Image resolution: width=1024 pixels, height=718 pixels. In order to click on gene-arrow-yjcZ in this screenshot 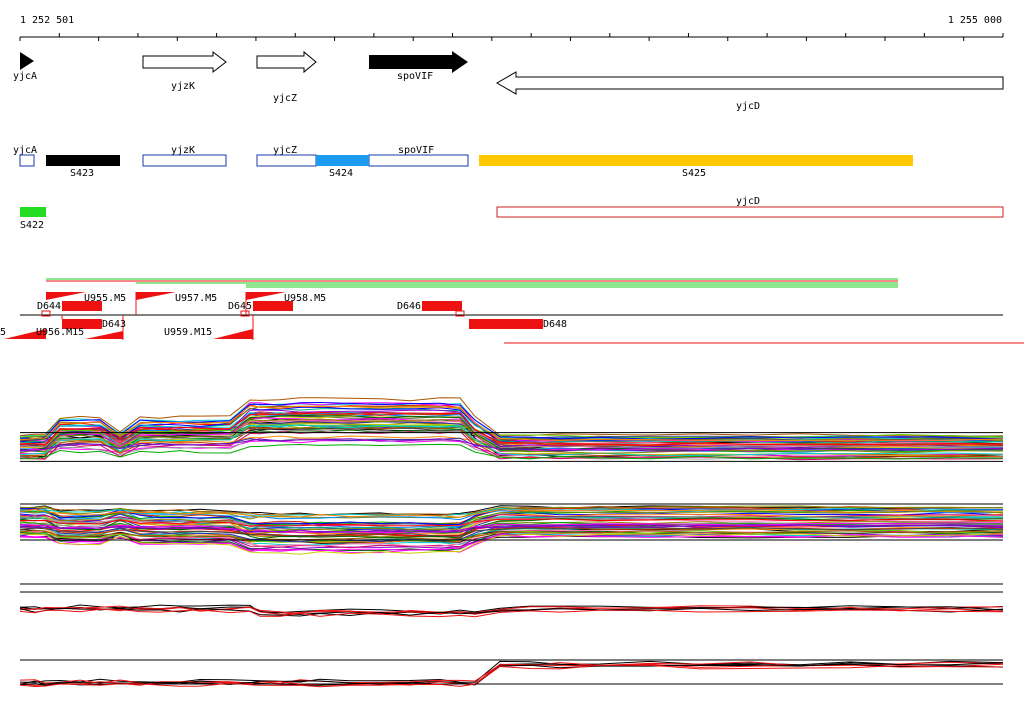, I will do `click(286, 62)`.